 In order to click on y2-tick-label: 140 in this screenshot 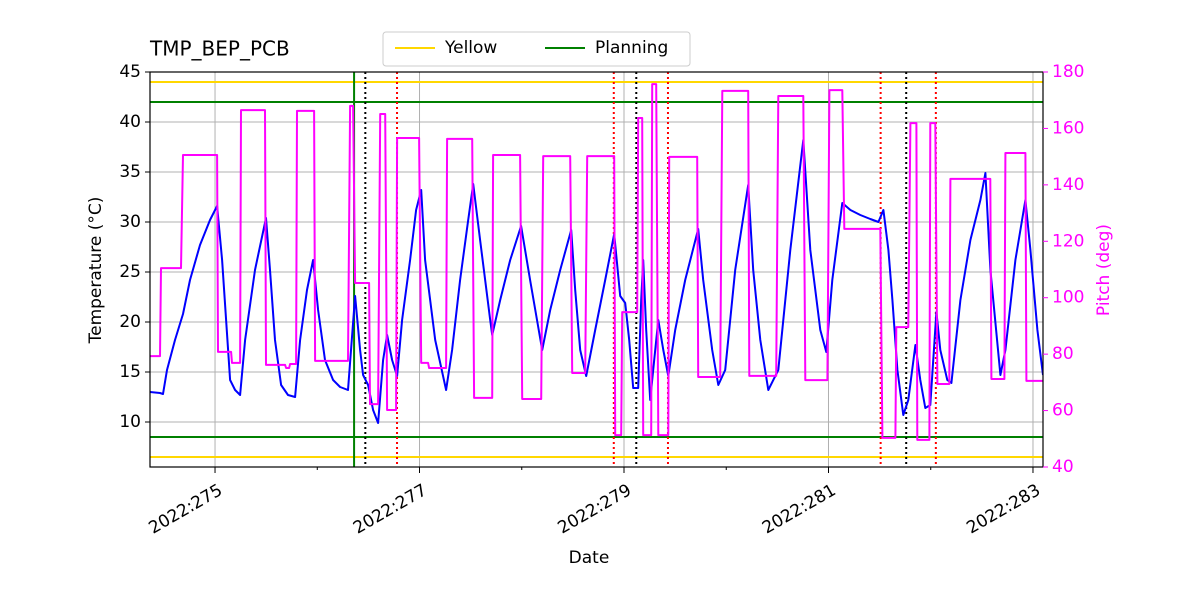, I will do `click(1068, 185)`.